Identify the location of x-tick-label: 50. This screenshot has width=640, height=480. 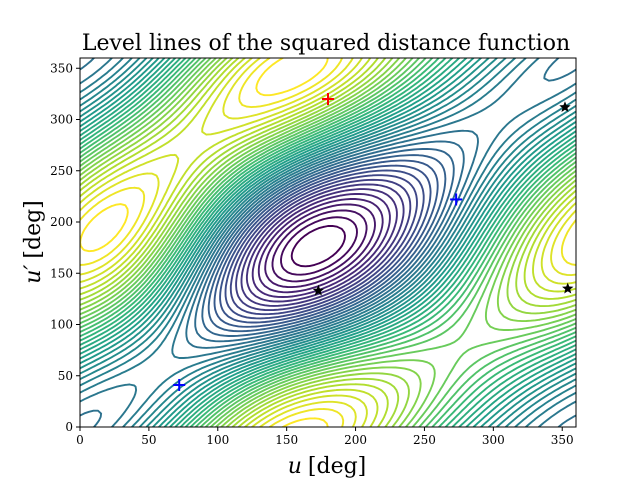
(148, 440).